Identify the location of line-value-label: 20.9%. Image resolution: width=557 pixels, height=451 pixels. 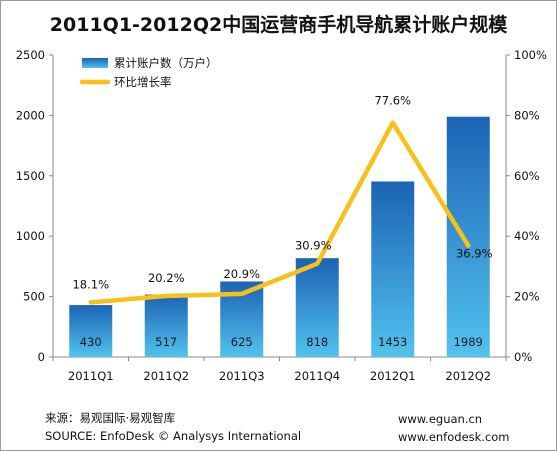
(241, 274).